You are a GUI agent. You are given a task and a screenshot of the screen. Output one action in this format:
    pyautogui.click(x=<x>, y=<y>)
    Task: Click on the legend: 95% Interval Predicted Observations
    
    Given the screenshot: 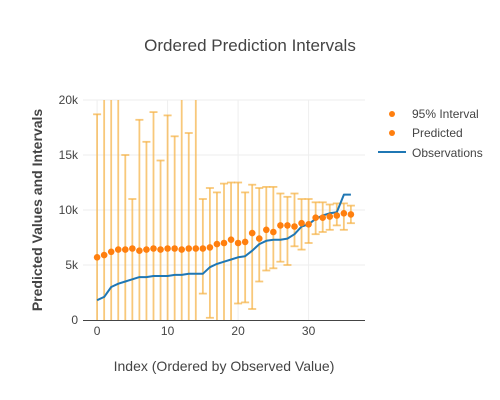 What is the action you would take?
    pyautogui.click(x=430, y=133)
    